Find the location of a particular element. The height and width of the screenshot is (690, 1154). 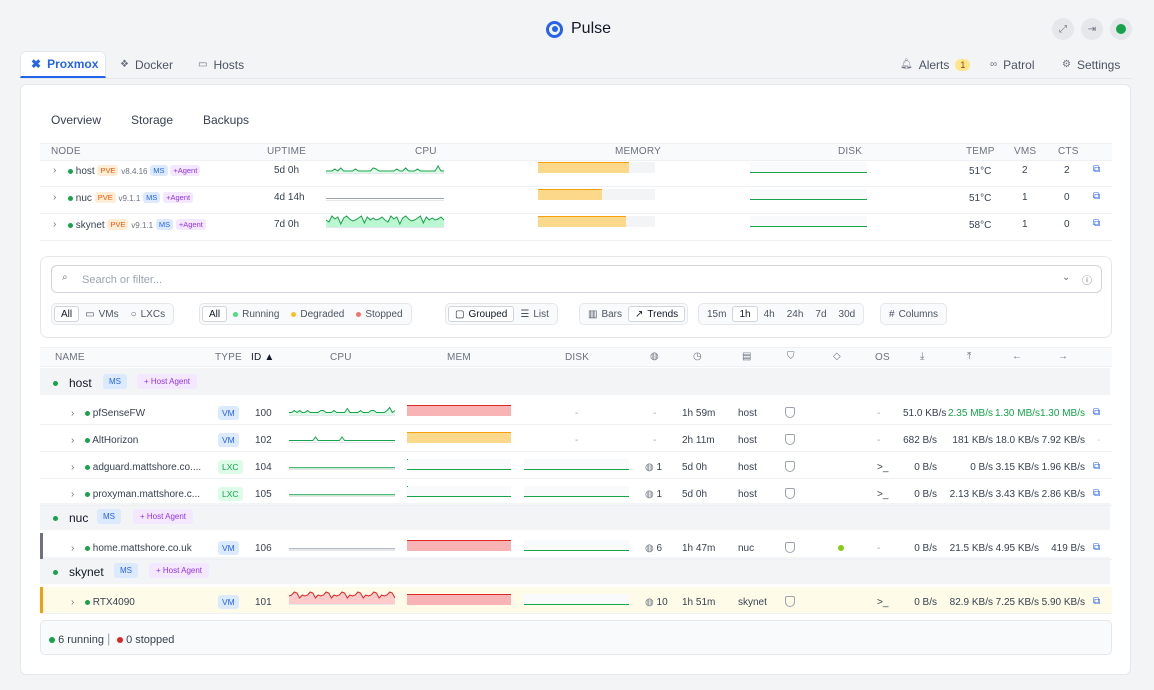

col-cpu-guest: CPU is located at coordinates (341, 357).